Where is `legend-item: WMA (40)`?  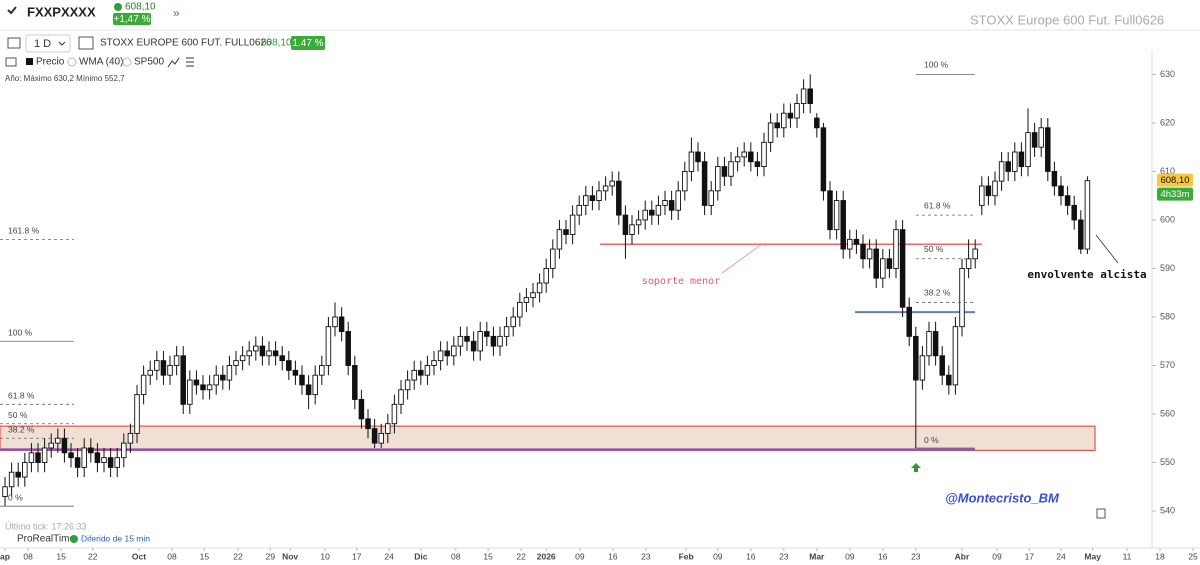 legend-item: WMA (40) is located at coordinates (101, 62).